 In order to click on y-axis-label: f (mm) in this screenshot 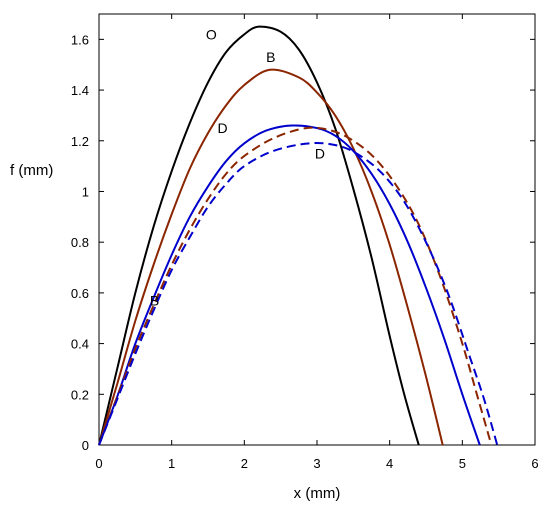, I will do `click(31, 170)`.